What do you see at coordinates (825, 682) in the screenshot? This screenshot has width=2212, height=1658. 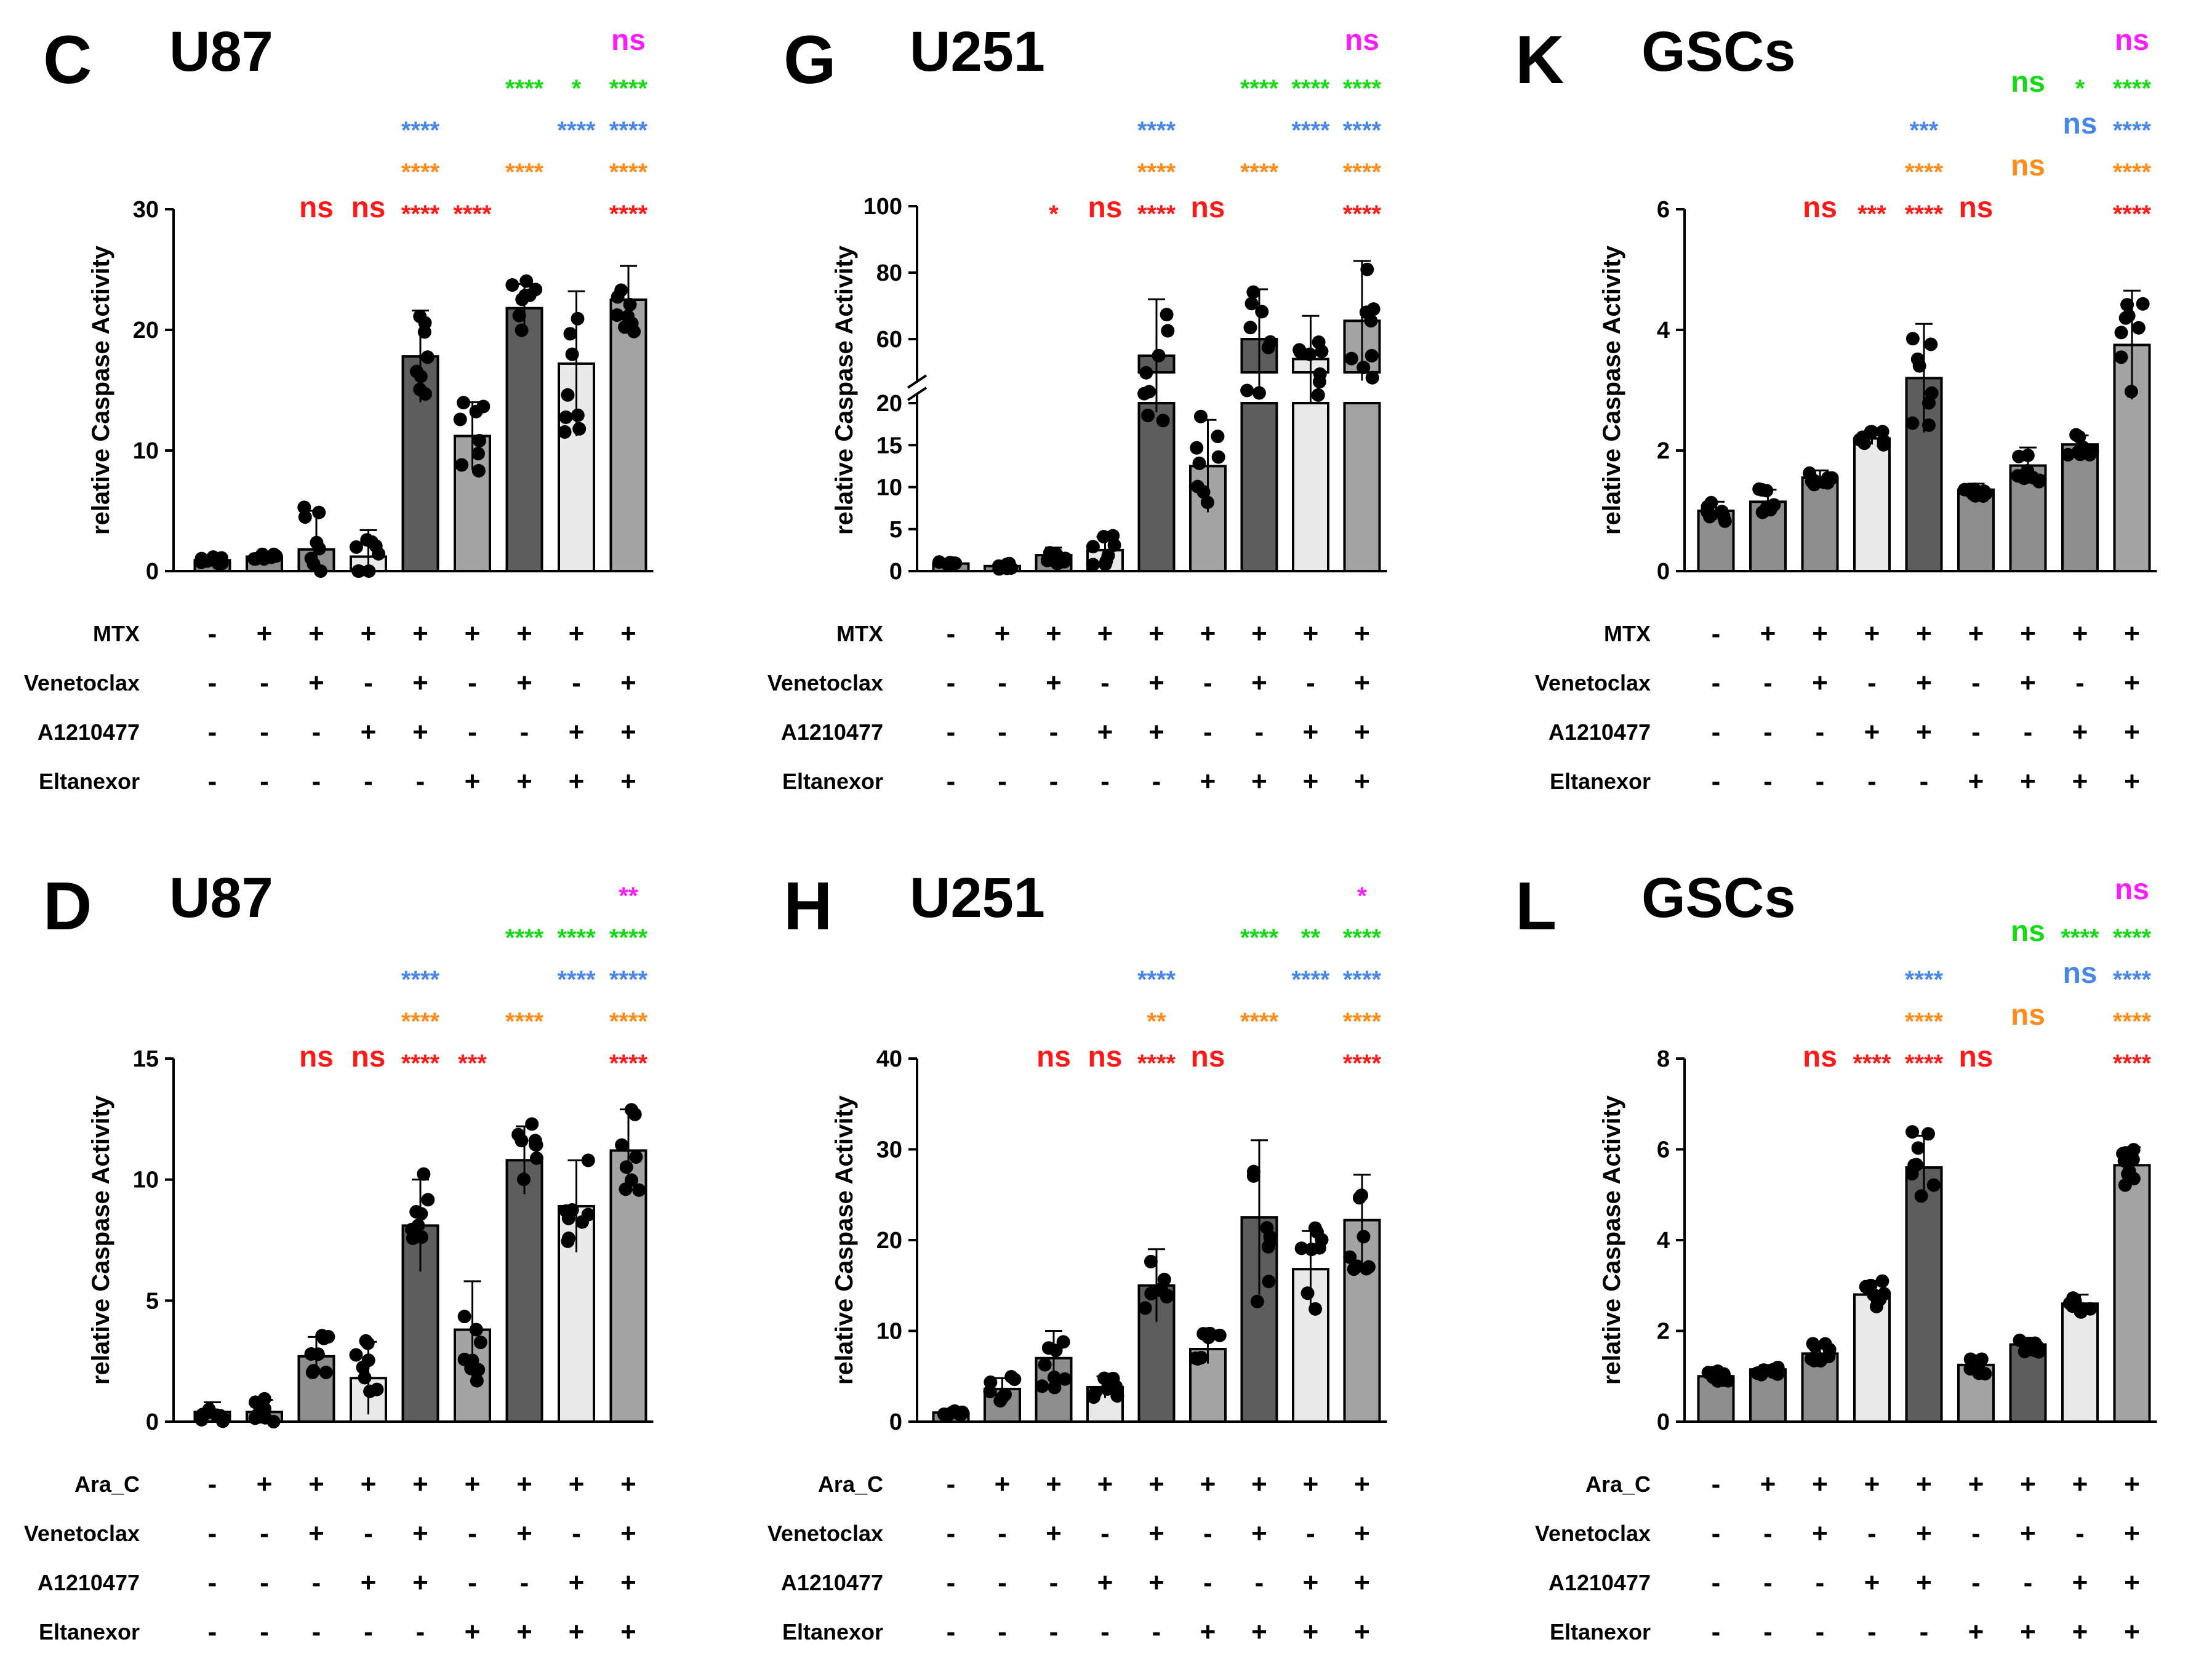 I see `condition-label: Venetoclax` at bounding box center [825, 682].